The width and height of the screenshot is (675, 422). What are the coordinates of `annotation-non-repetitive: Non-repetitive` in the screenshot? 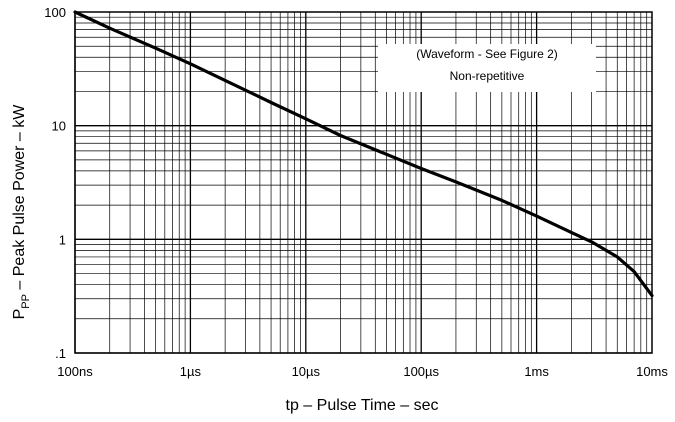 It's located at (487, 76).